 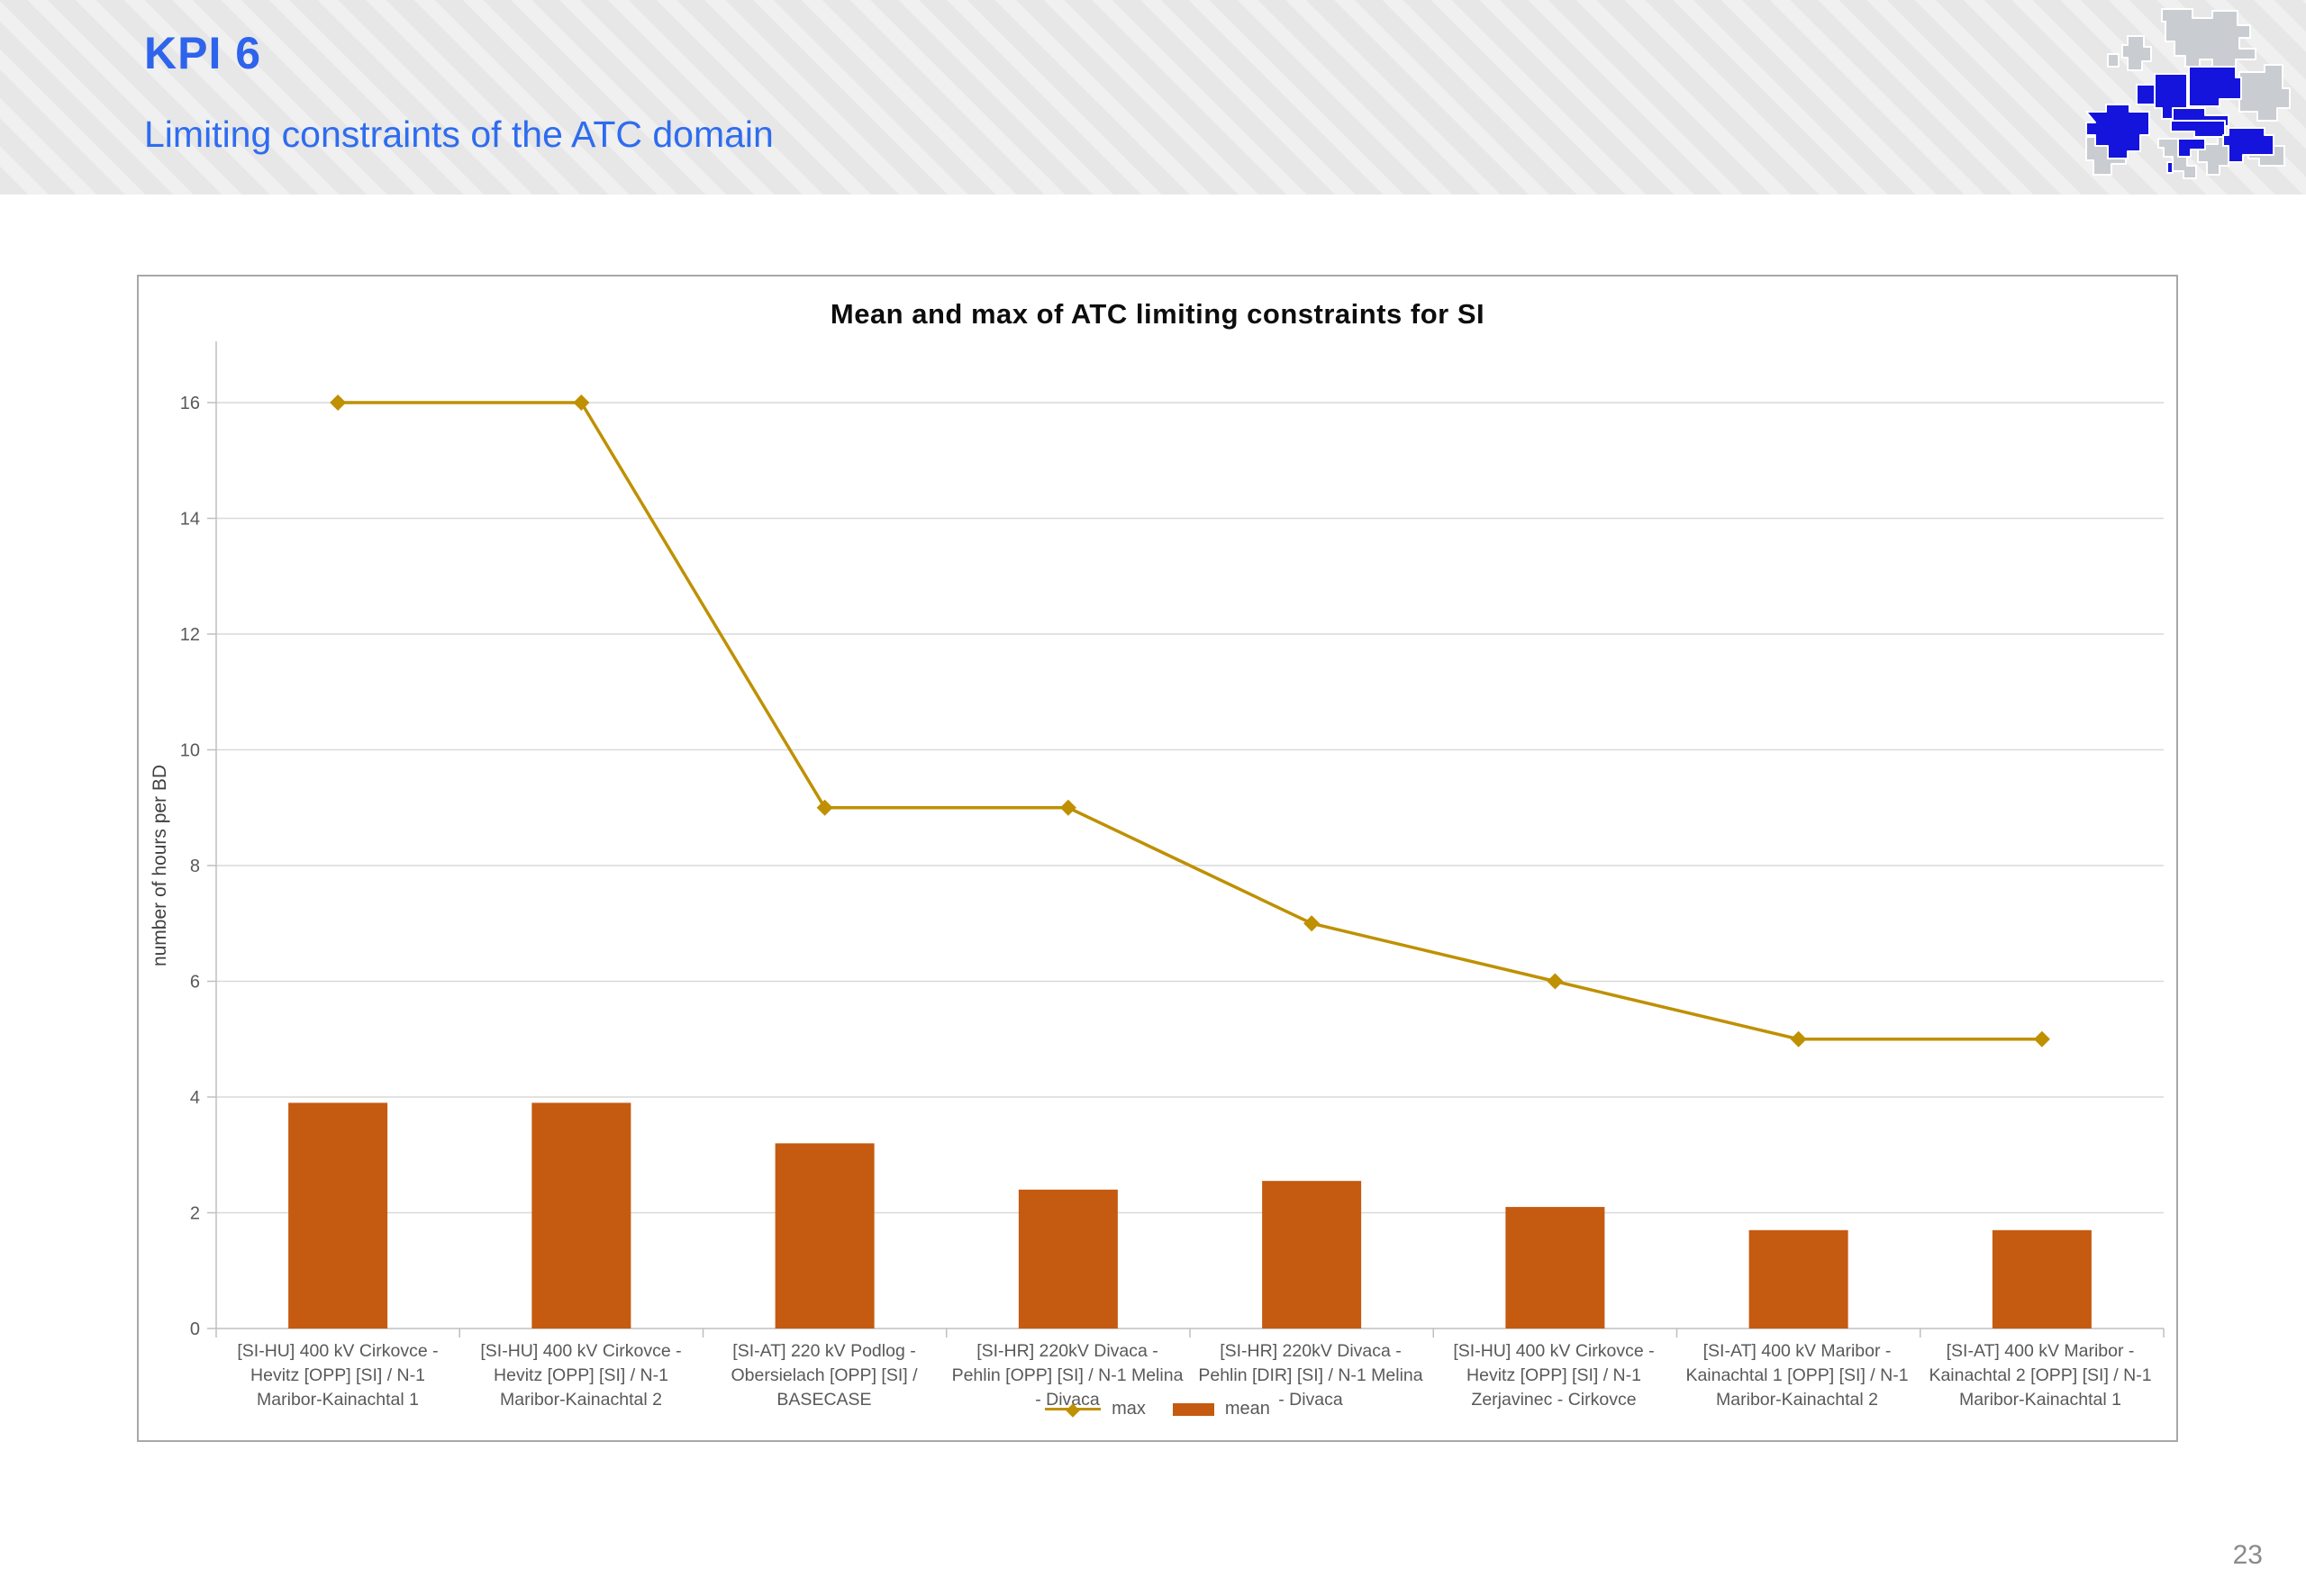 I want to click on map-core-corsica, so click(x=2170, y=167).